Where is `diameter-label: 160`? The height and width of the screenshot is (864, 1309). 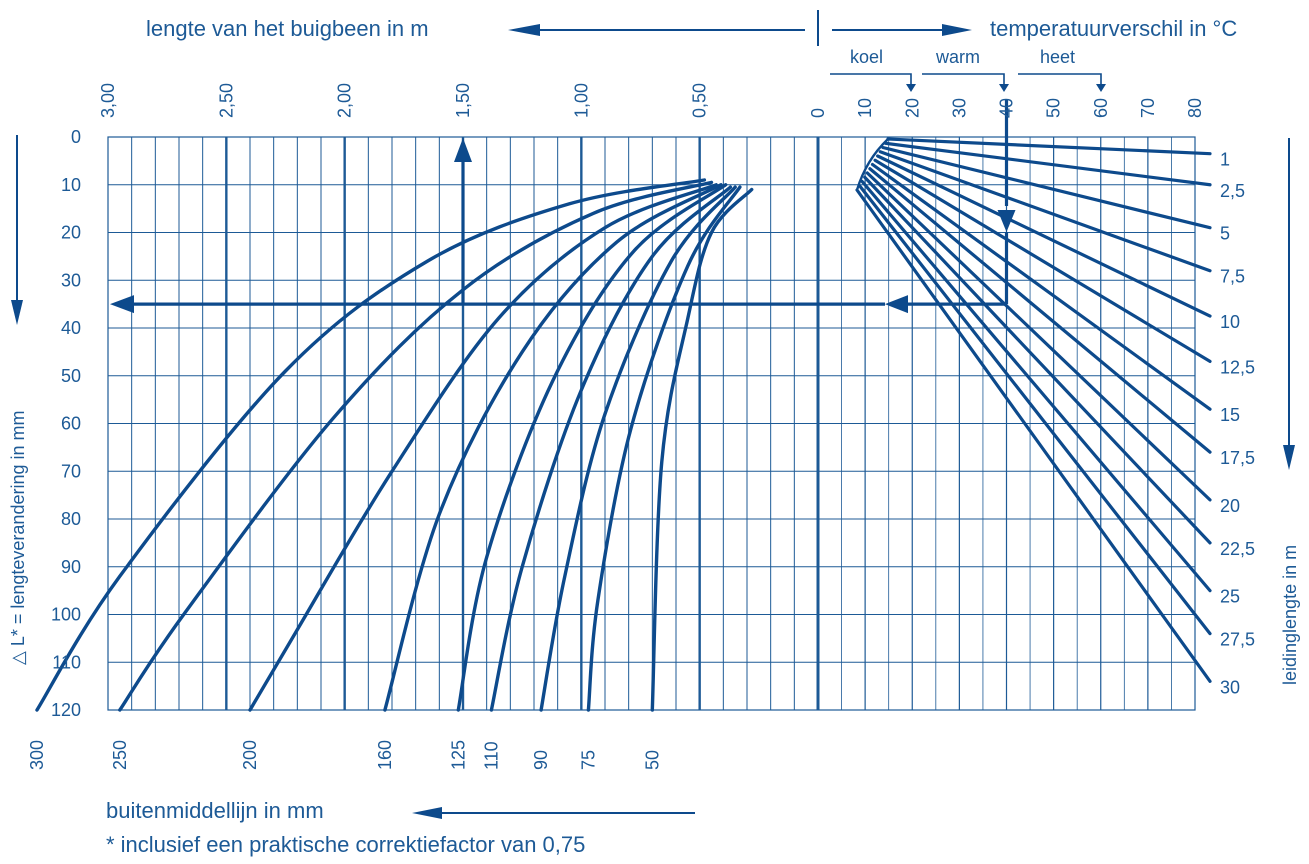 diameter-label: 160 is located at coordinates (385, 755).